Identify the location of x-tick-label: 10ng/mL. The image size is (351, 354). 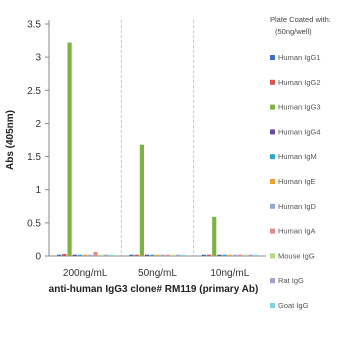
(229, 273).